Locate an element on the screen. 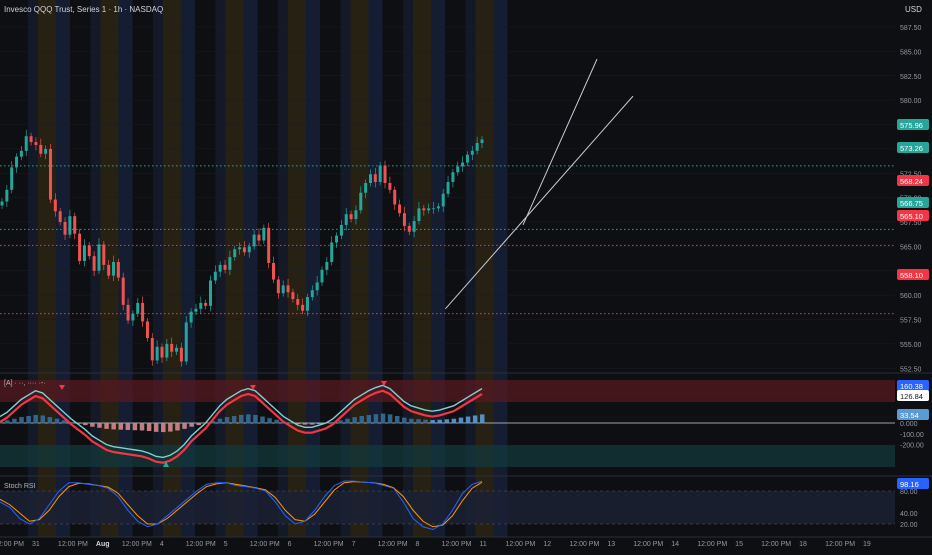  channel-lower-line is located at coordinates (539, 202).